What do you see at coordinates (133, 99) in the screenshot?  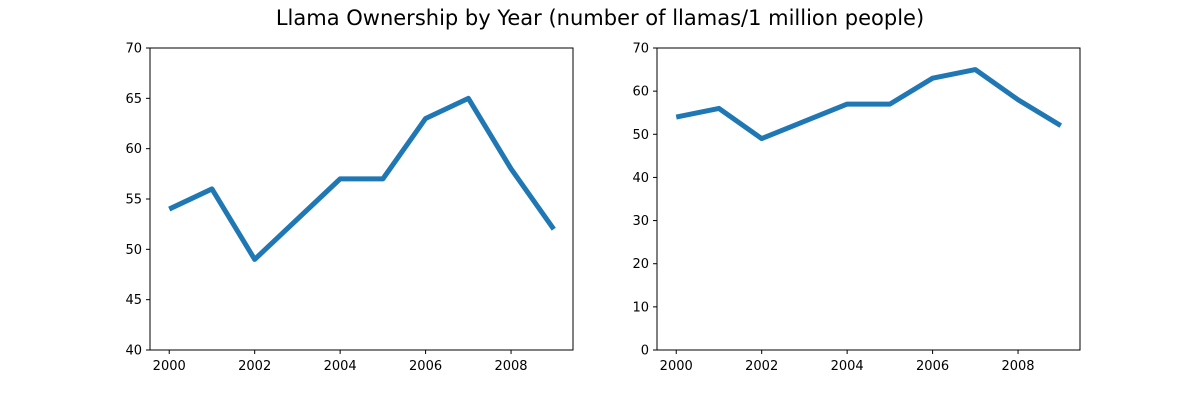 I see `y-tick-label: 65` at bounding box center [133, 99].